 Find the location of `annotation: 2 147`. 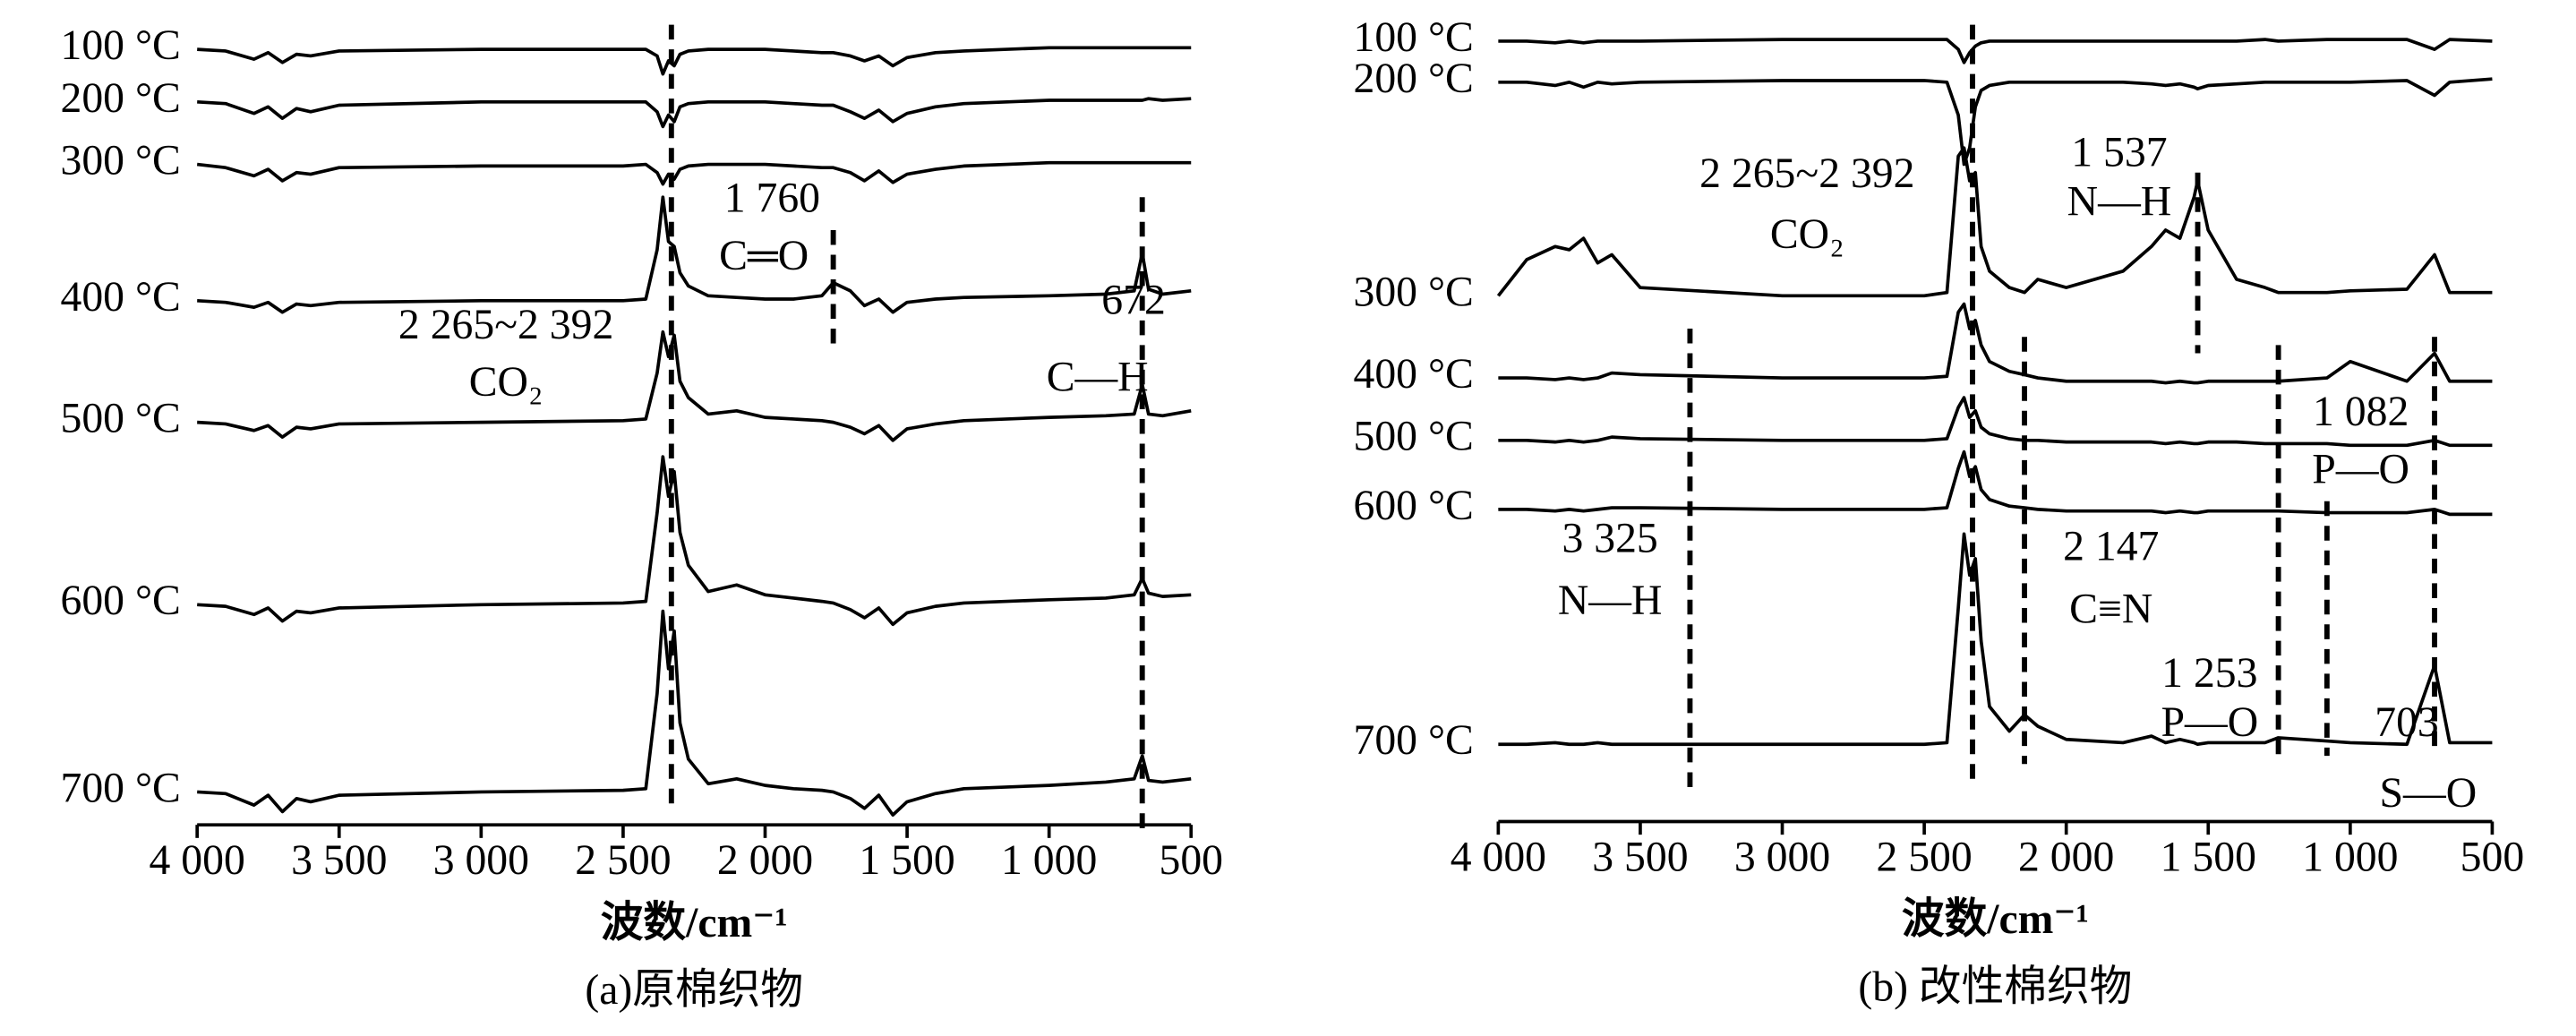

annotation: 2 147 is located at coordinates (2111, 546).